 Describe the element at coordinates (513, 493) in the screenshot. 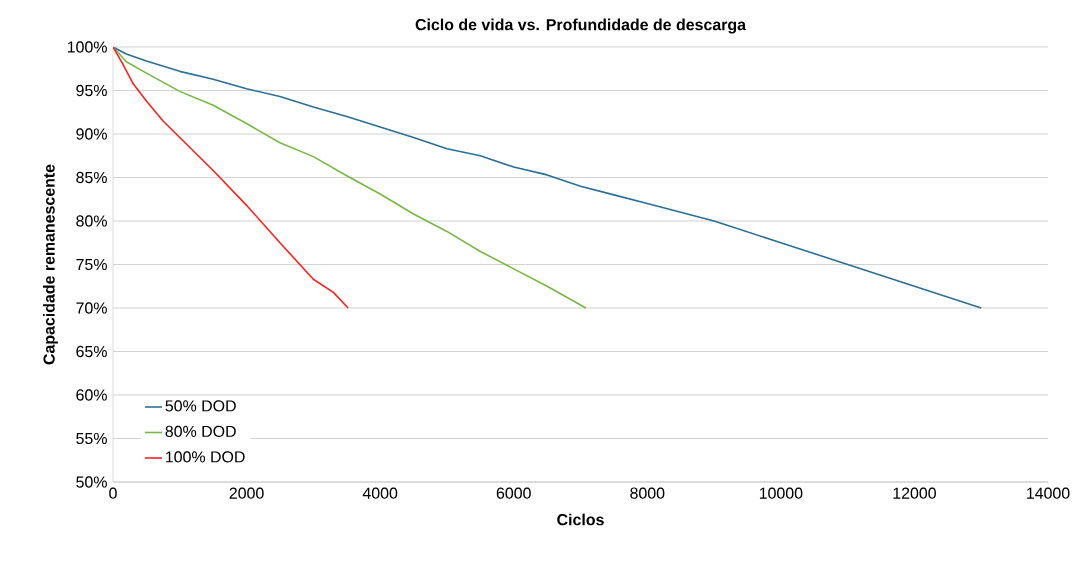

I see `x-tick-label: 6000` at that location.